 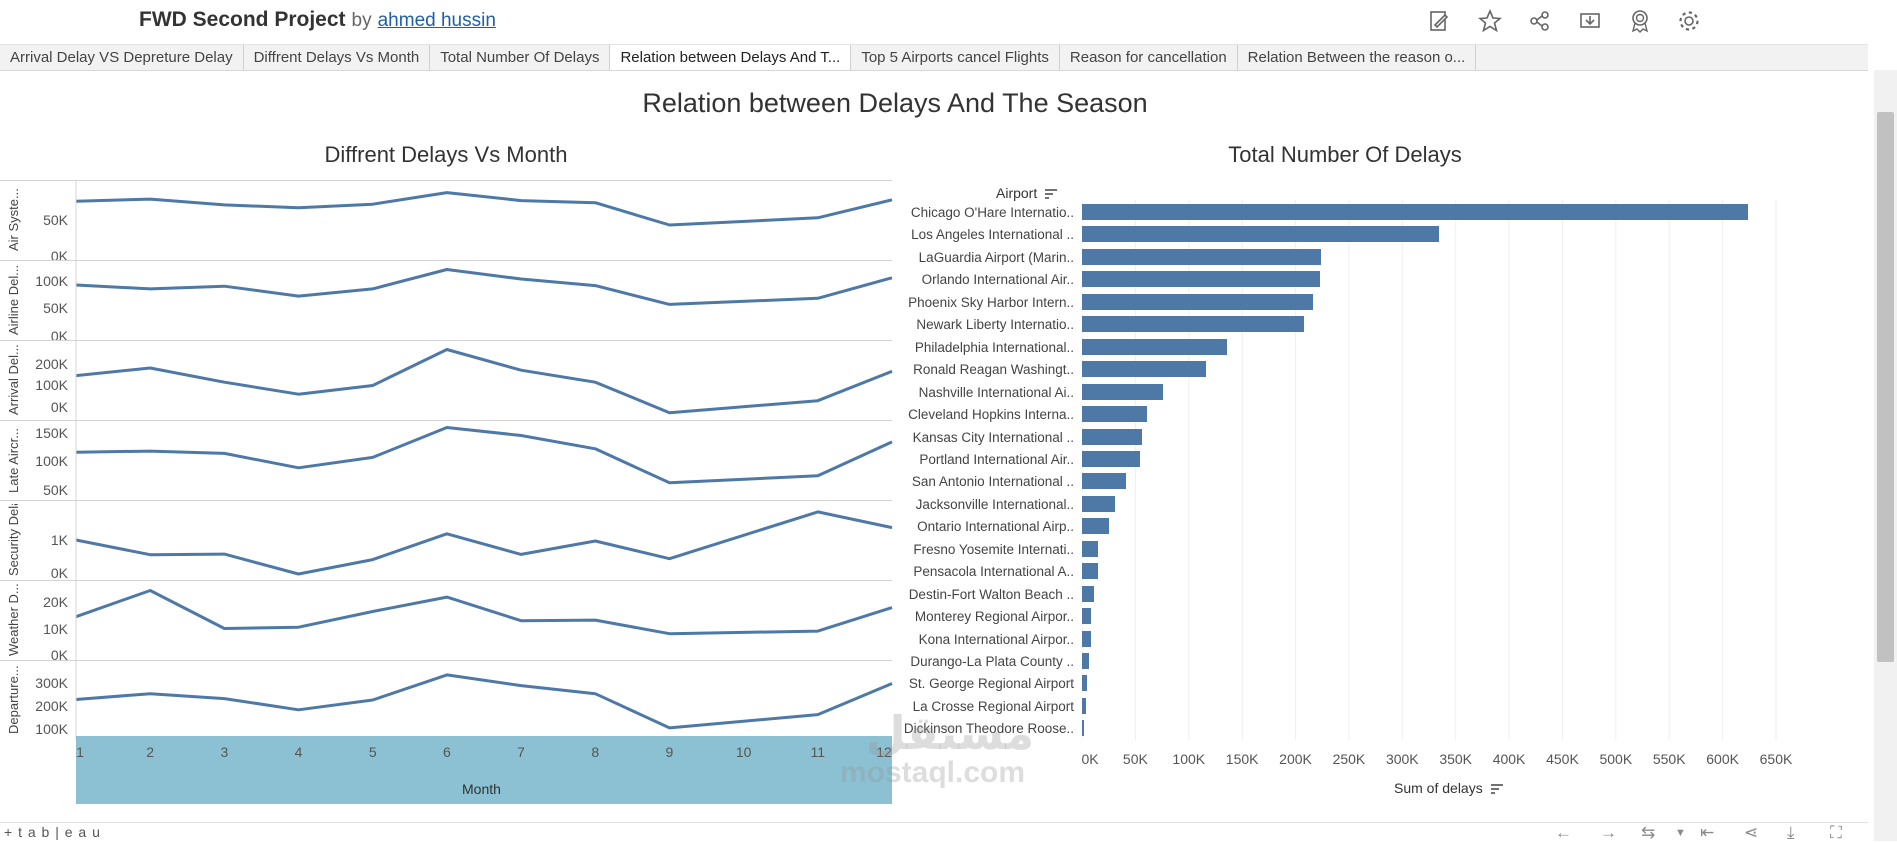 I want to click on y-tick: 300K, so click(x=51, y=682).